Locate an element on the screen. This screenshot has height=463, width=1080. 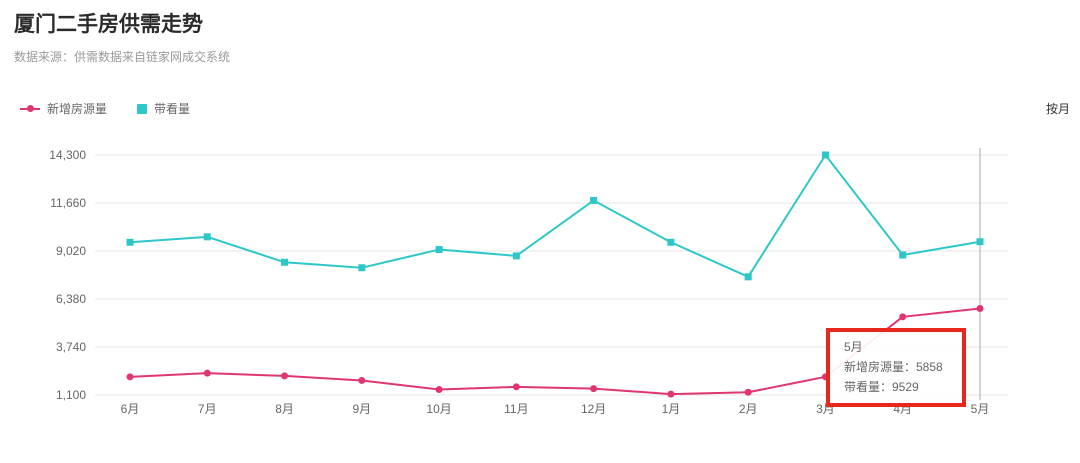
svg-text: 2月 is located at coordinates (748, 409).